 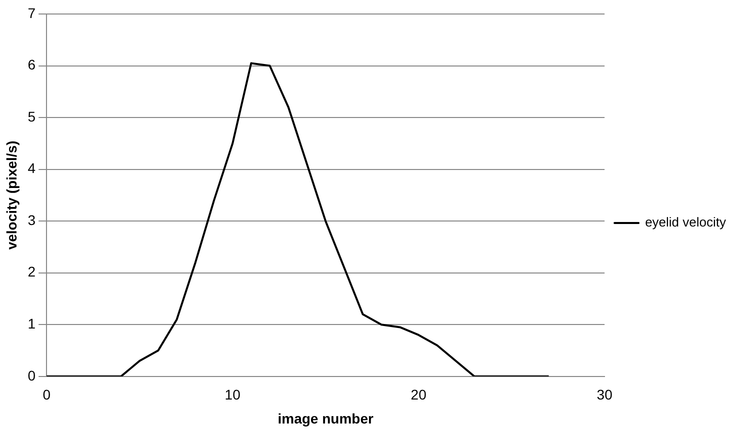 What do you see at coordinates (32, 64) in the screenshot?
I see `y-tick-label: 6` at bounding box center [32, 64].